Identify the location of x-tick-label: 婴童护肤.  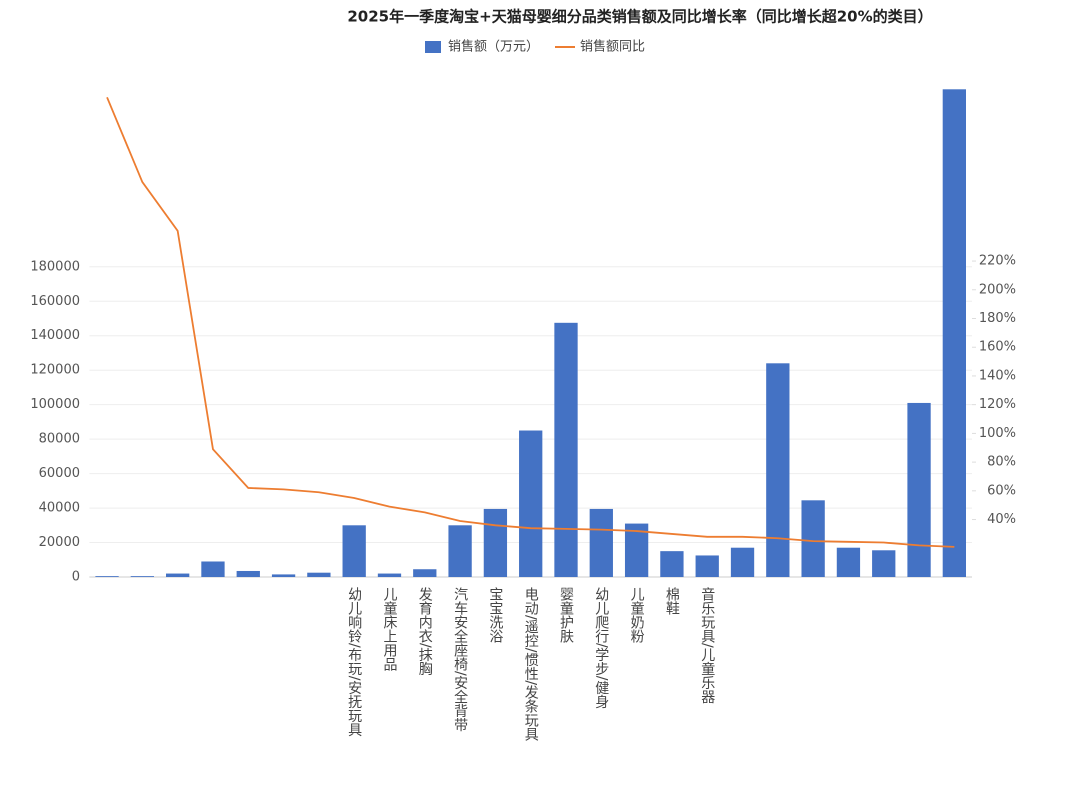
(566, 615).